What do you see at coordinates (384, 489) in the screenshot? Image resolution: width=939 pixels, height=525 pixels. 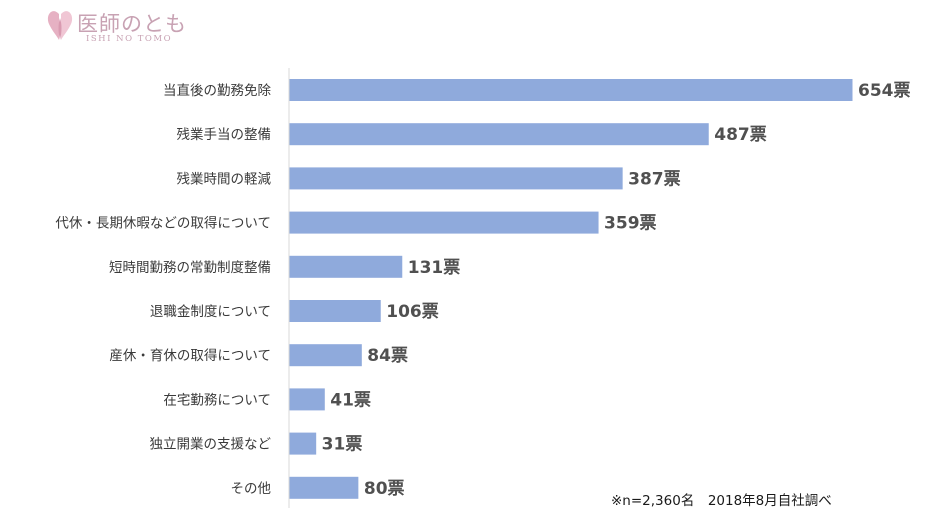 I see `value-label-9: 80票` at bounding box center [384, 489].